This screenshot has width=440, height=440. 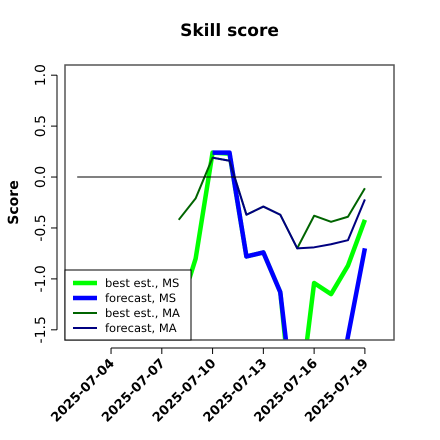 I want to click on y-tick-label: -1.0, so click(x=41, y=279).